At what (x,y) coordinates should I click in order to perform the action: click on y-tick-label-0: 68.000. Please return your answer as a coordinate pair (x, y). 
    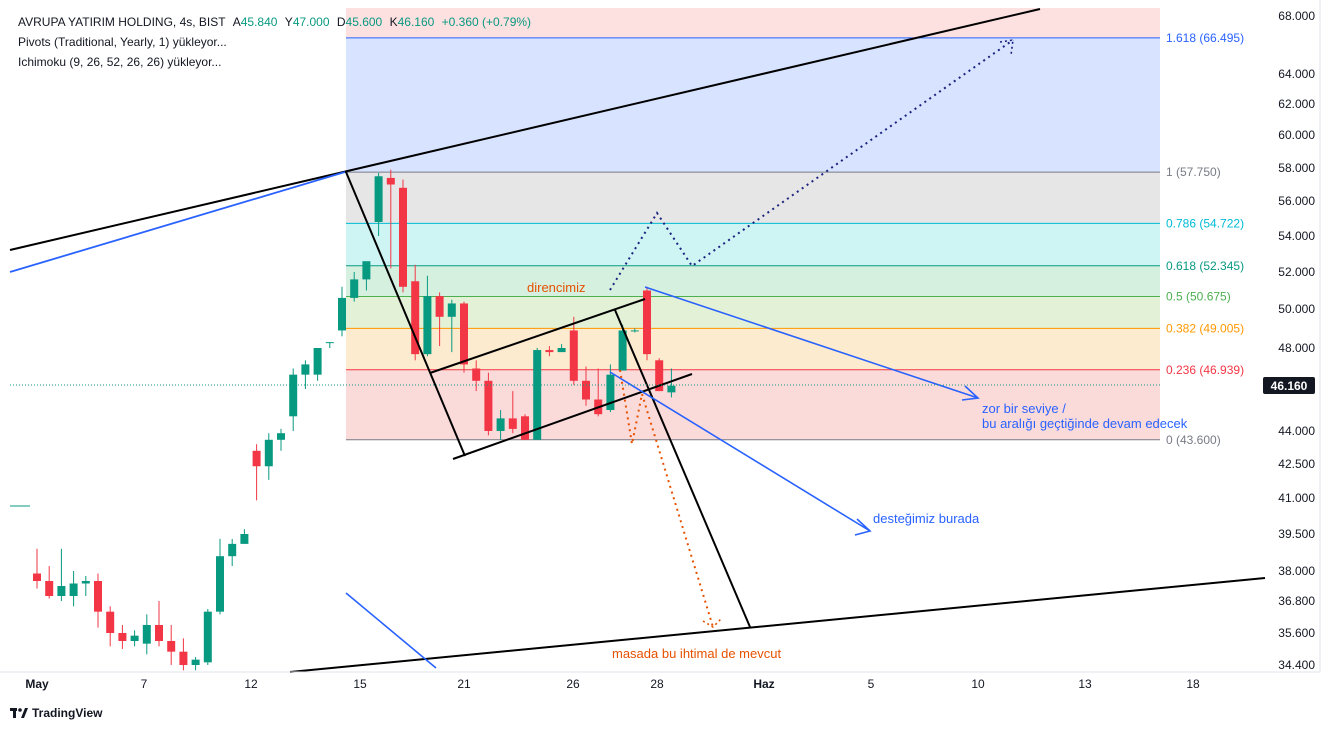
    Looking at the image, I should click on (1296, 16).